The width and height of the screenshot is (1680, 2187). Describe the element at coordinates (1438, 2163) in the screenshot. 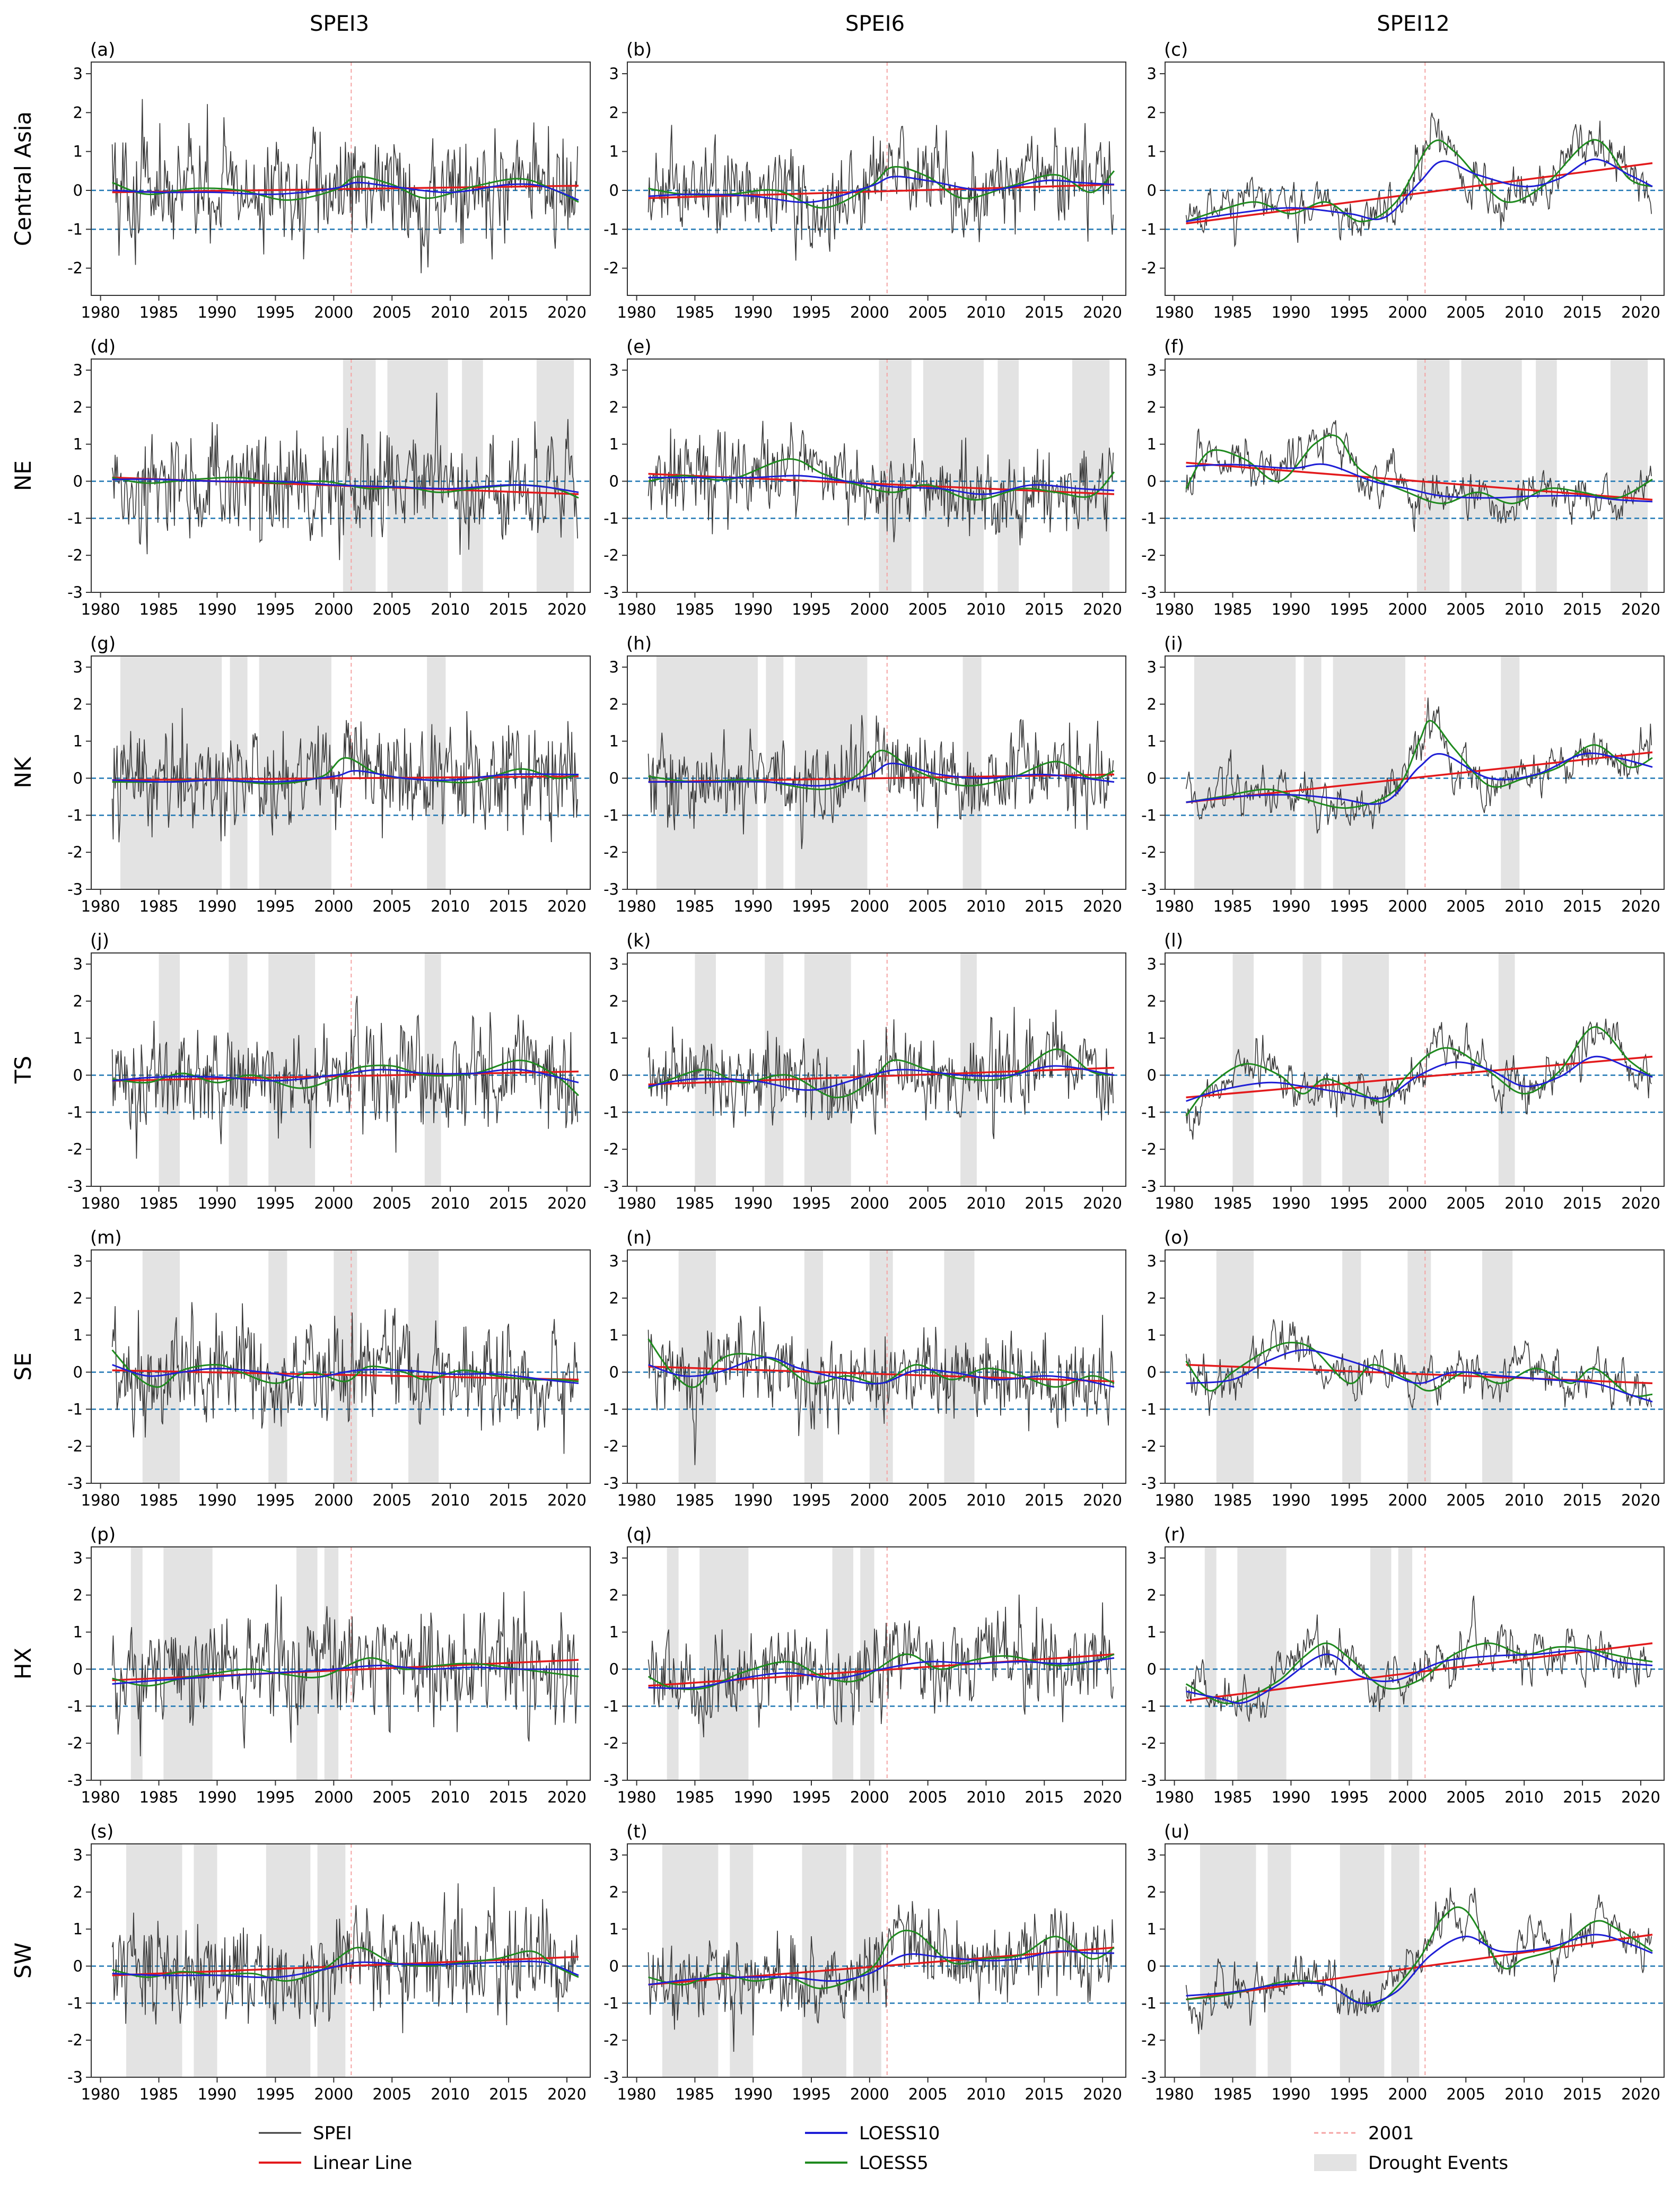

I see `legend-drought-label: Drought Events` at that location.